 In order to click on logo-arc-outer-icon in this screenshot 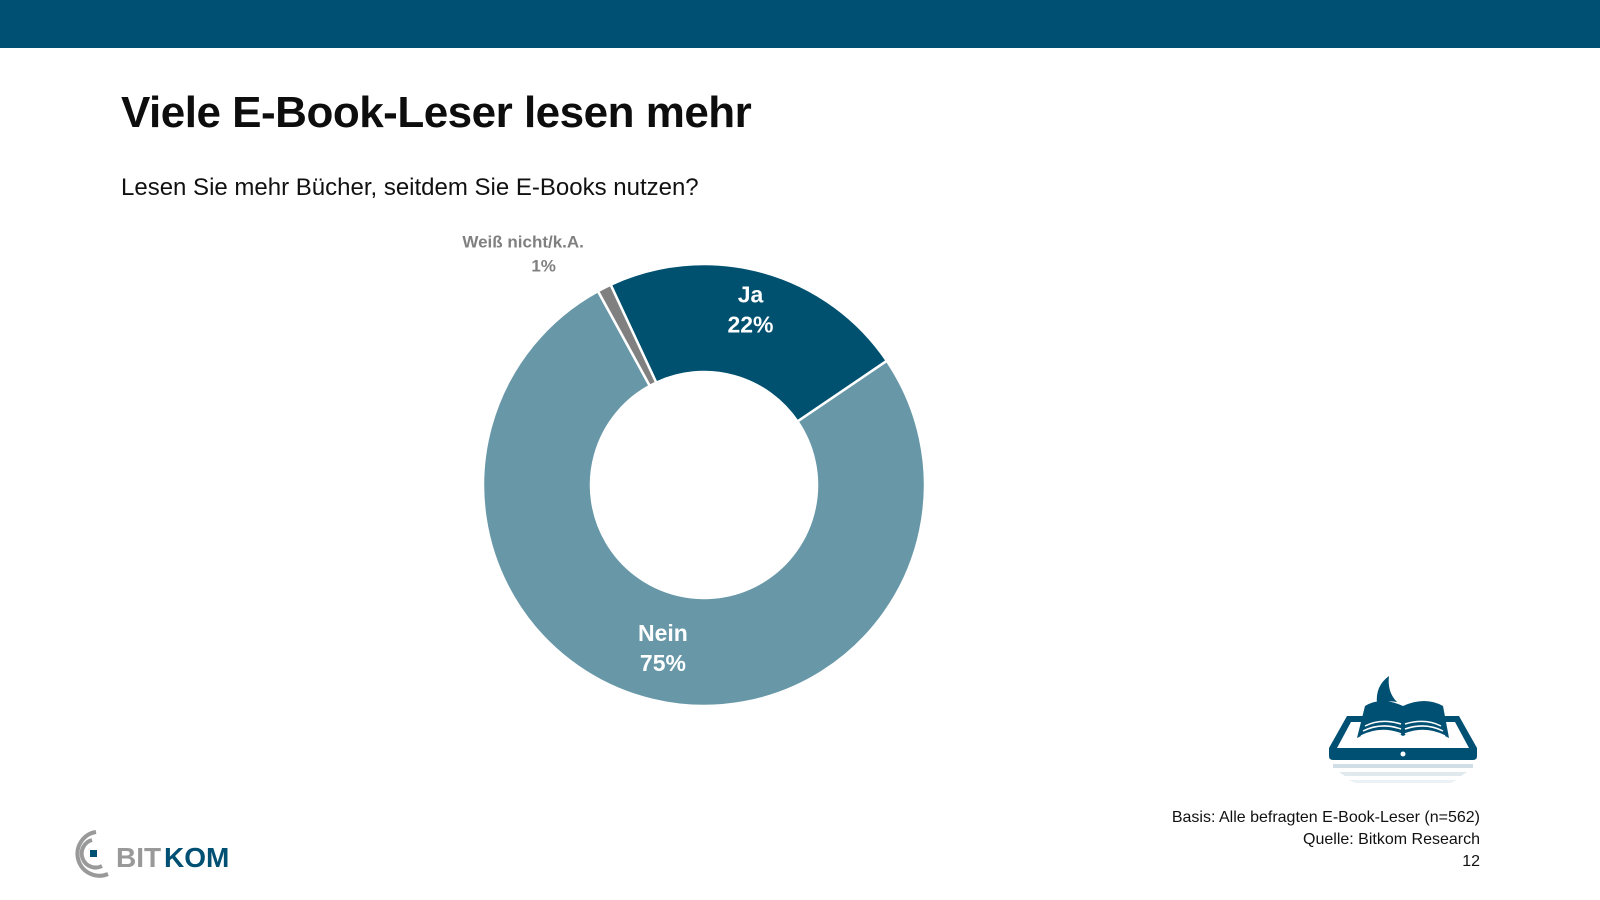, I will do `click(92, 854)`.